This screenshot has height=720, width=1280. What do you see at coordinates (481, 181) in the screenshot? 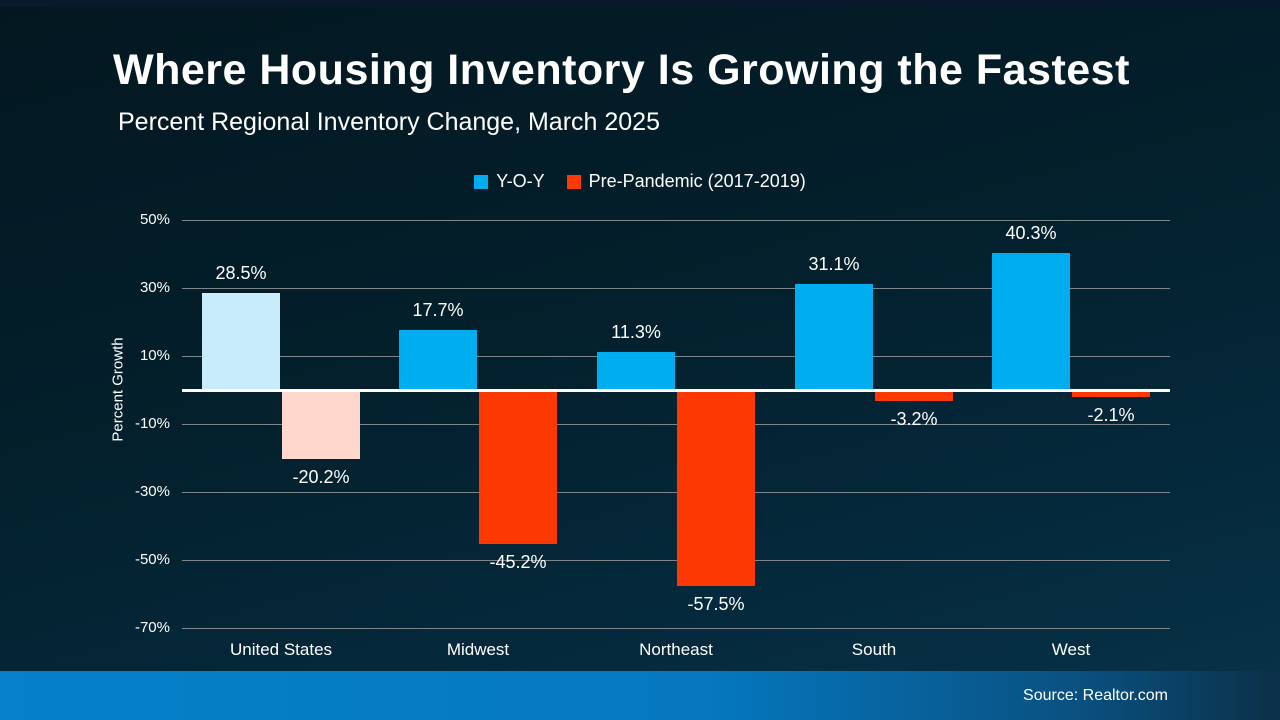
I see `yoy-swatch-icon` at bounding box center [481, 181].